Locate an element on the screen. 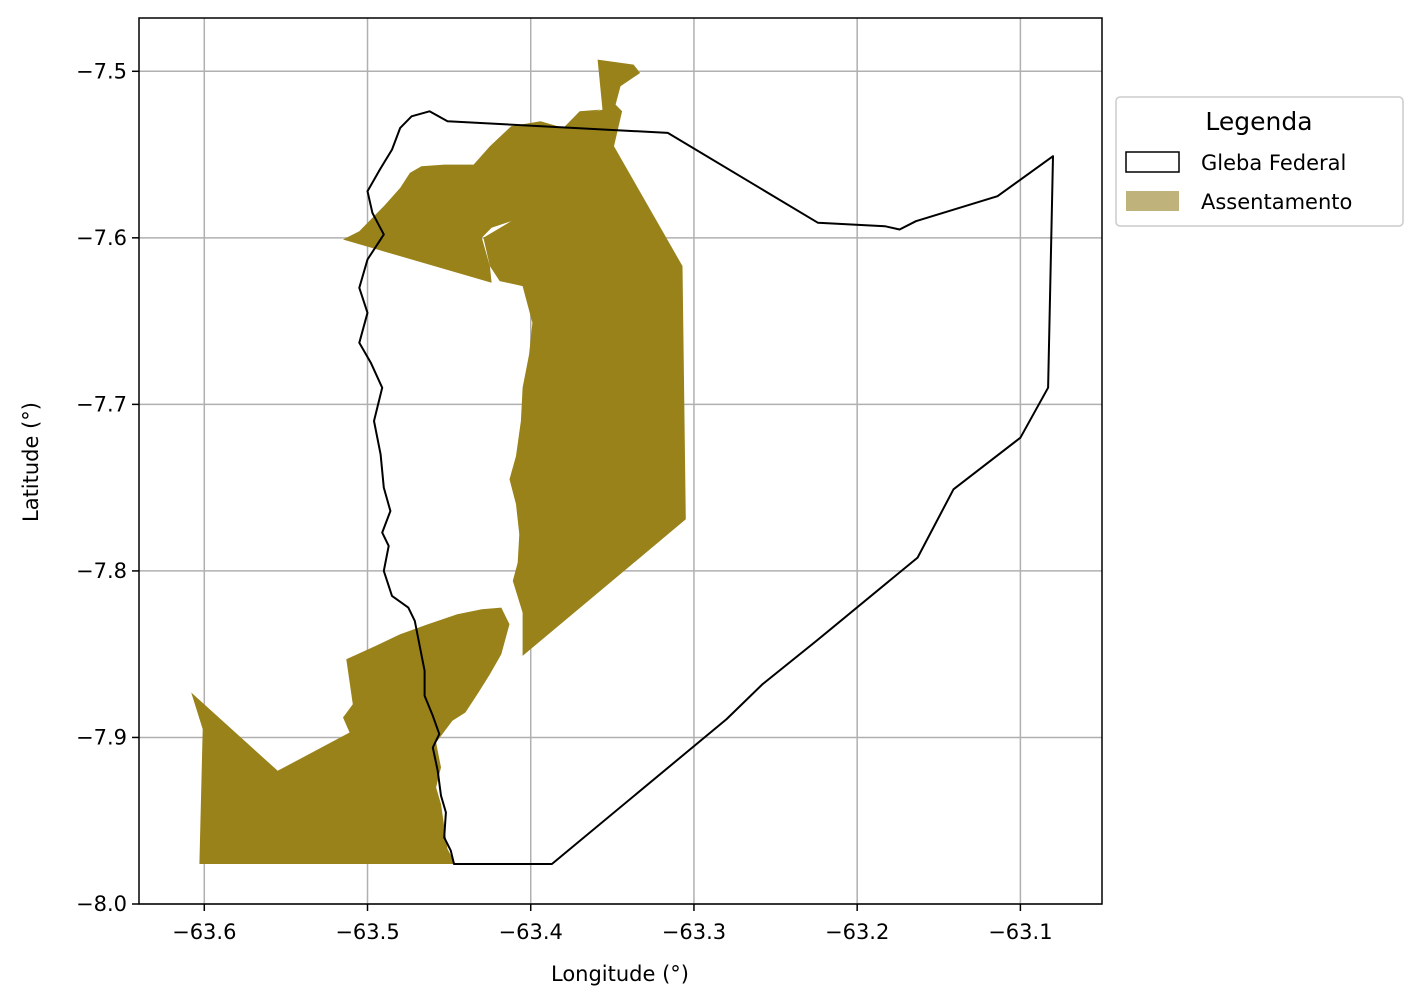 Image resolution: width=1423 pixels, height=1006 pixels. y-tick-label-2: −7.7 is located at coordinates (101, 404).